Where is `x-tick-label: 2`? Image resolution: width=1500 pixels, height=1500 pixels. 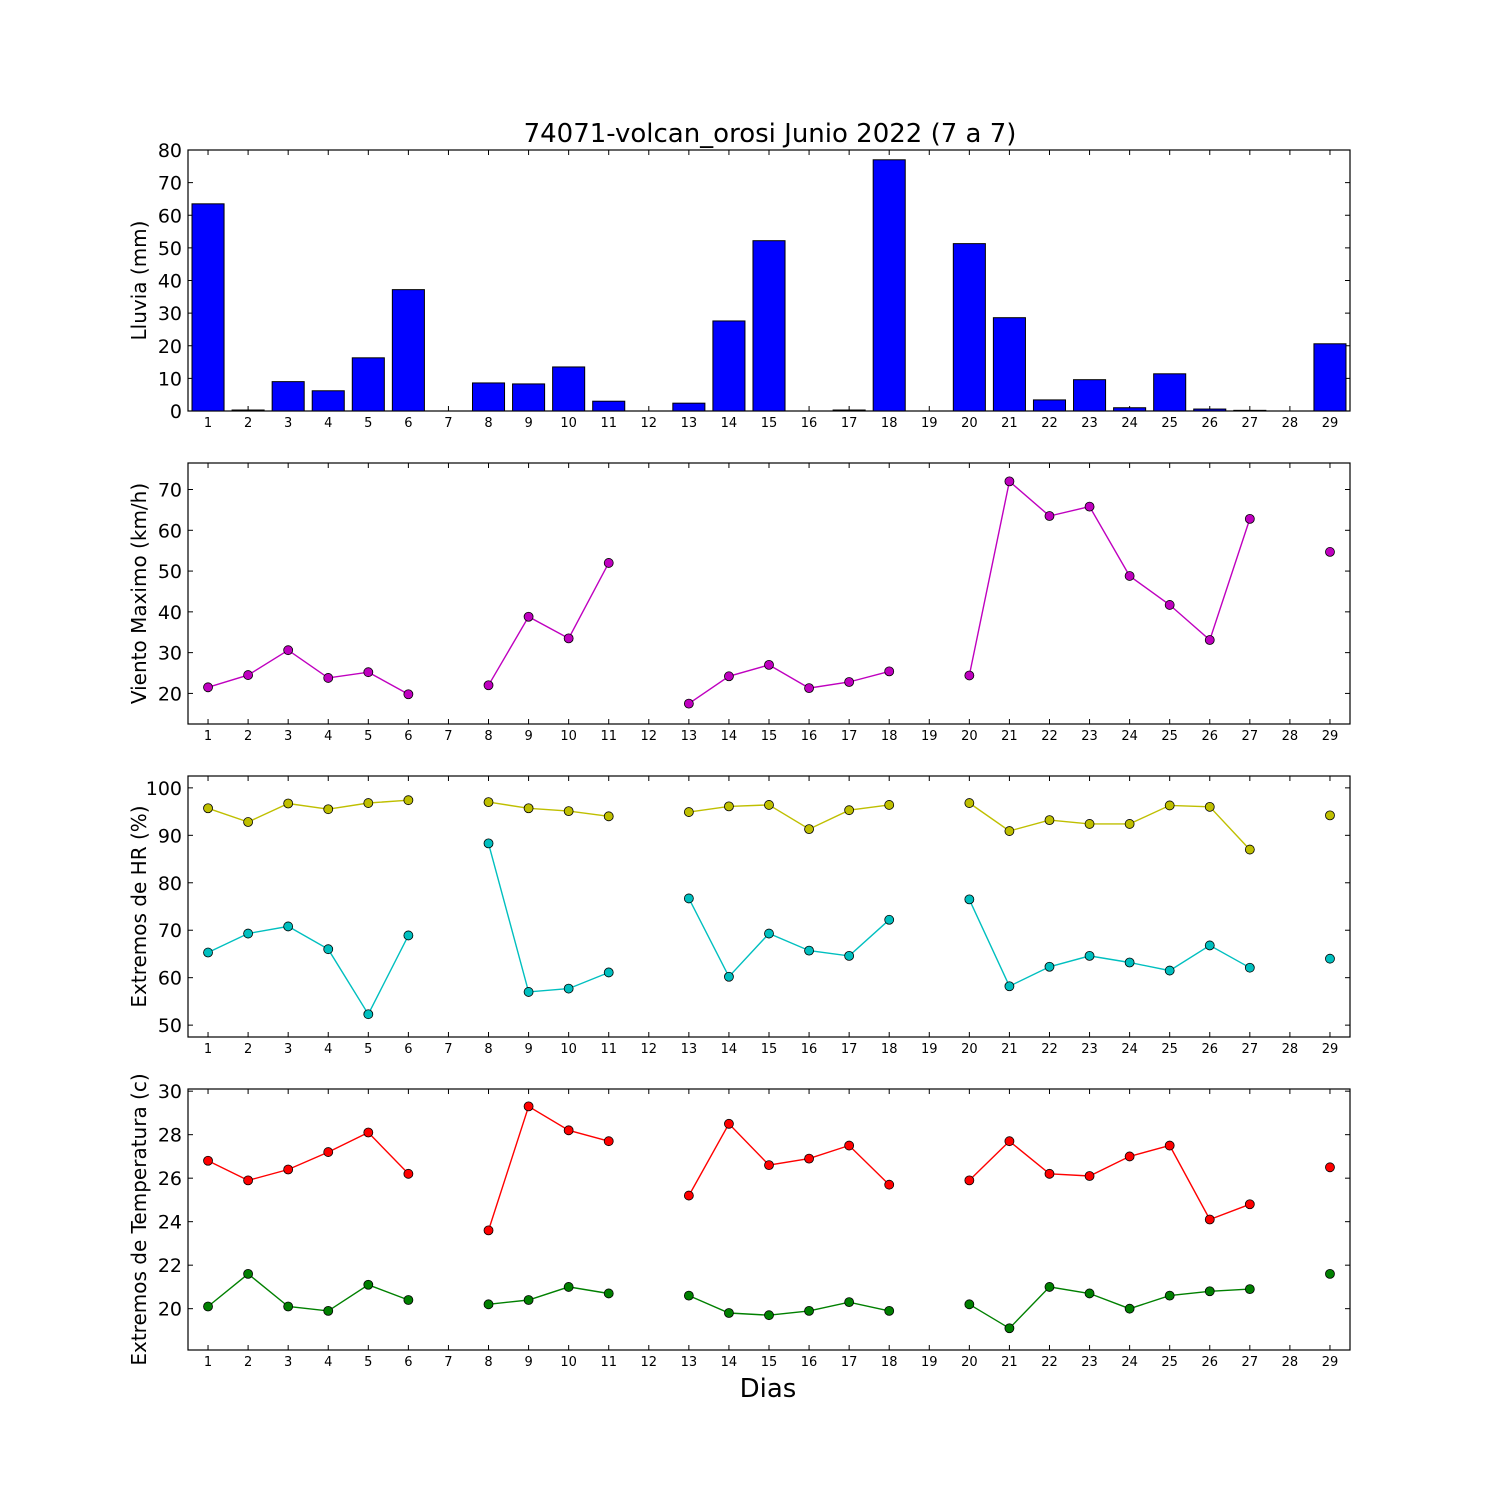
x-tick-label: 2 is located at coordinates (248, 1362).